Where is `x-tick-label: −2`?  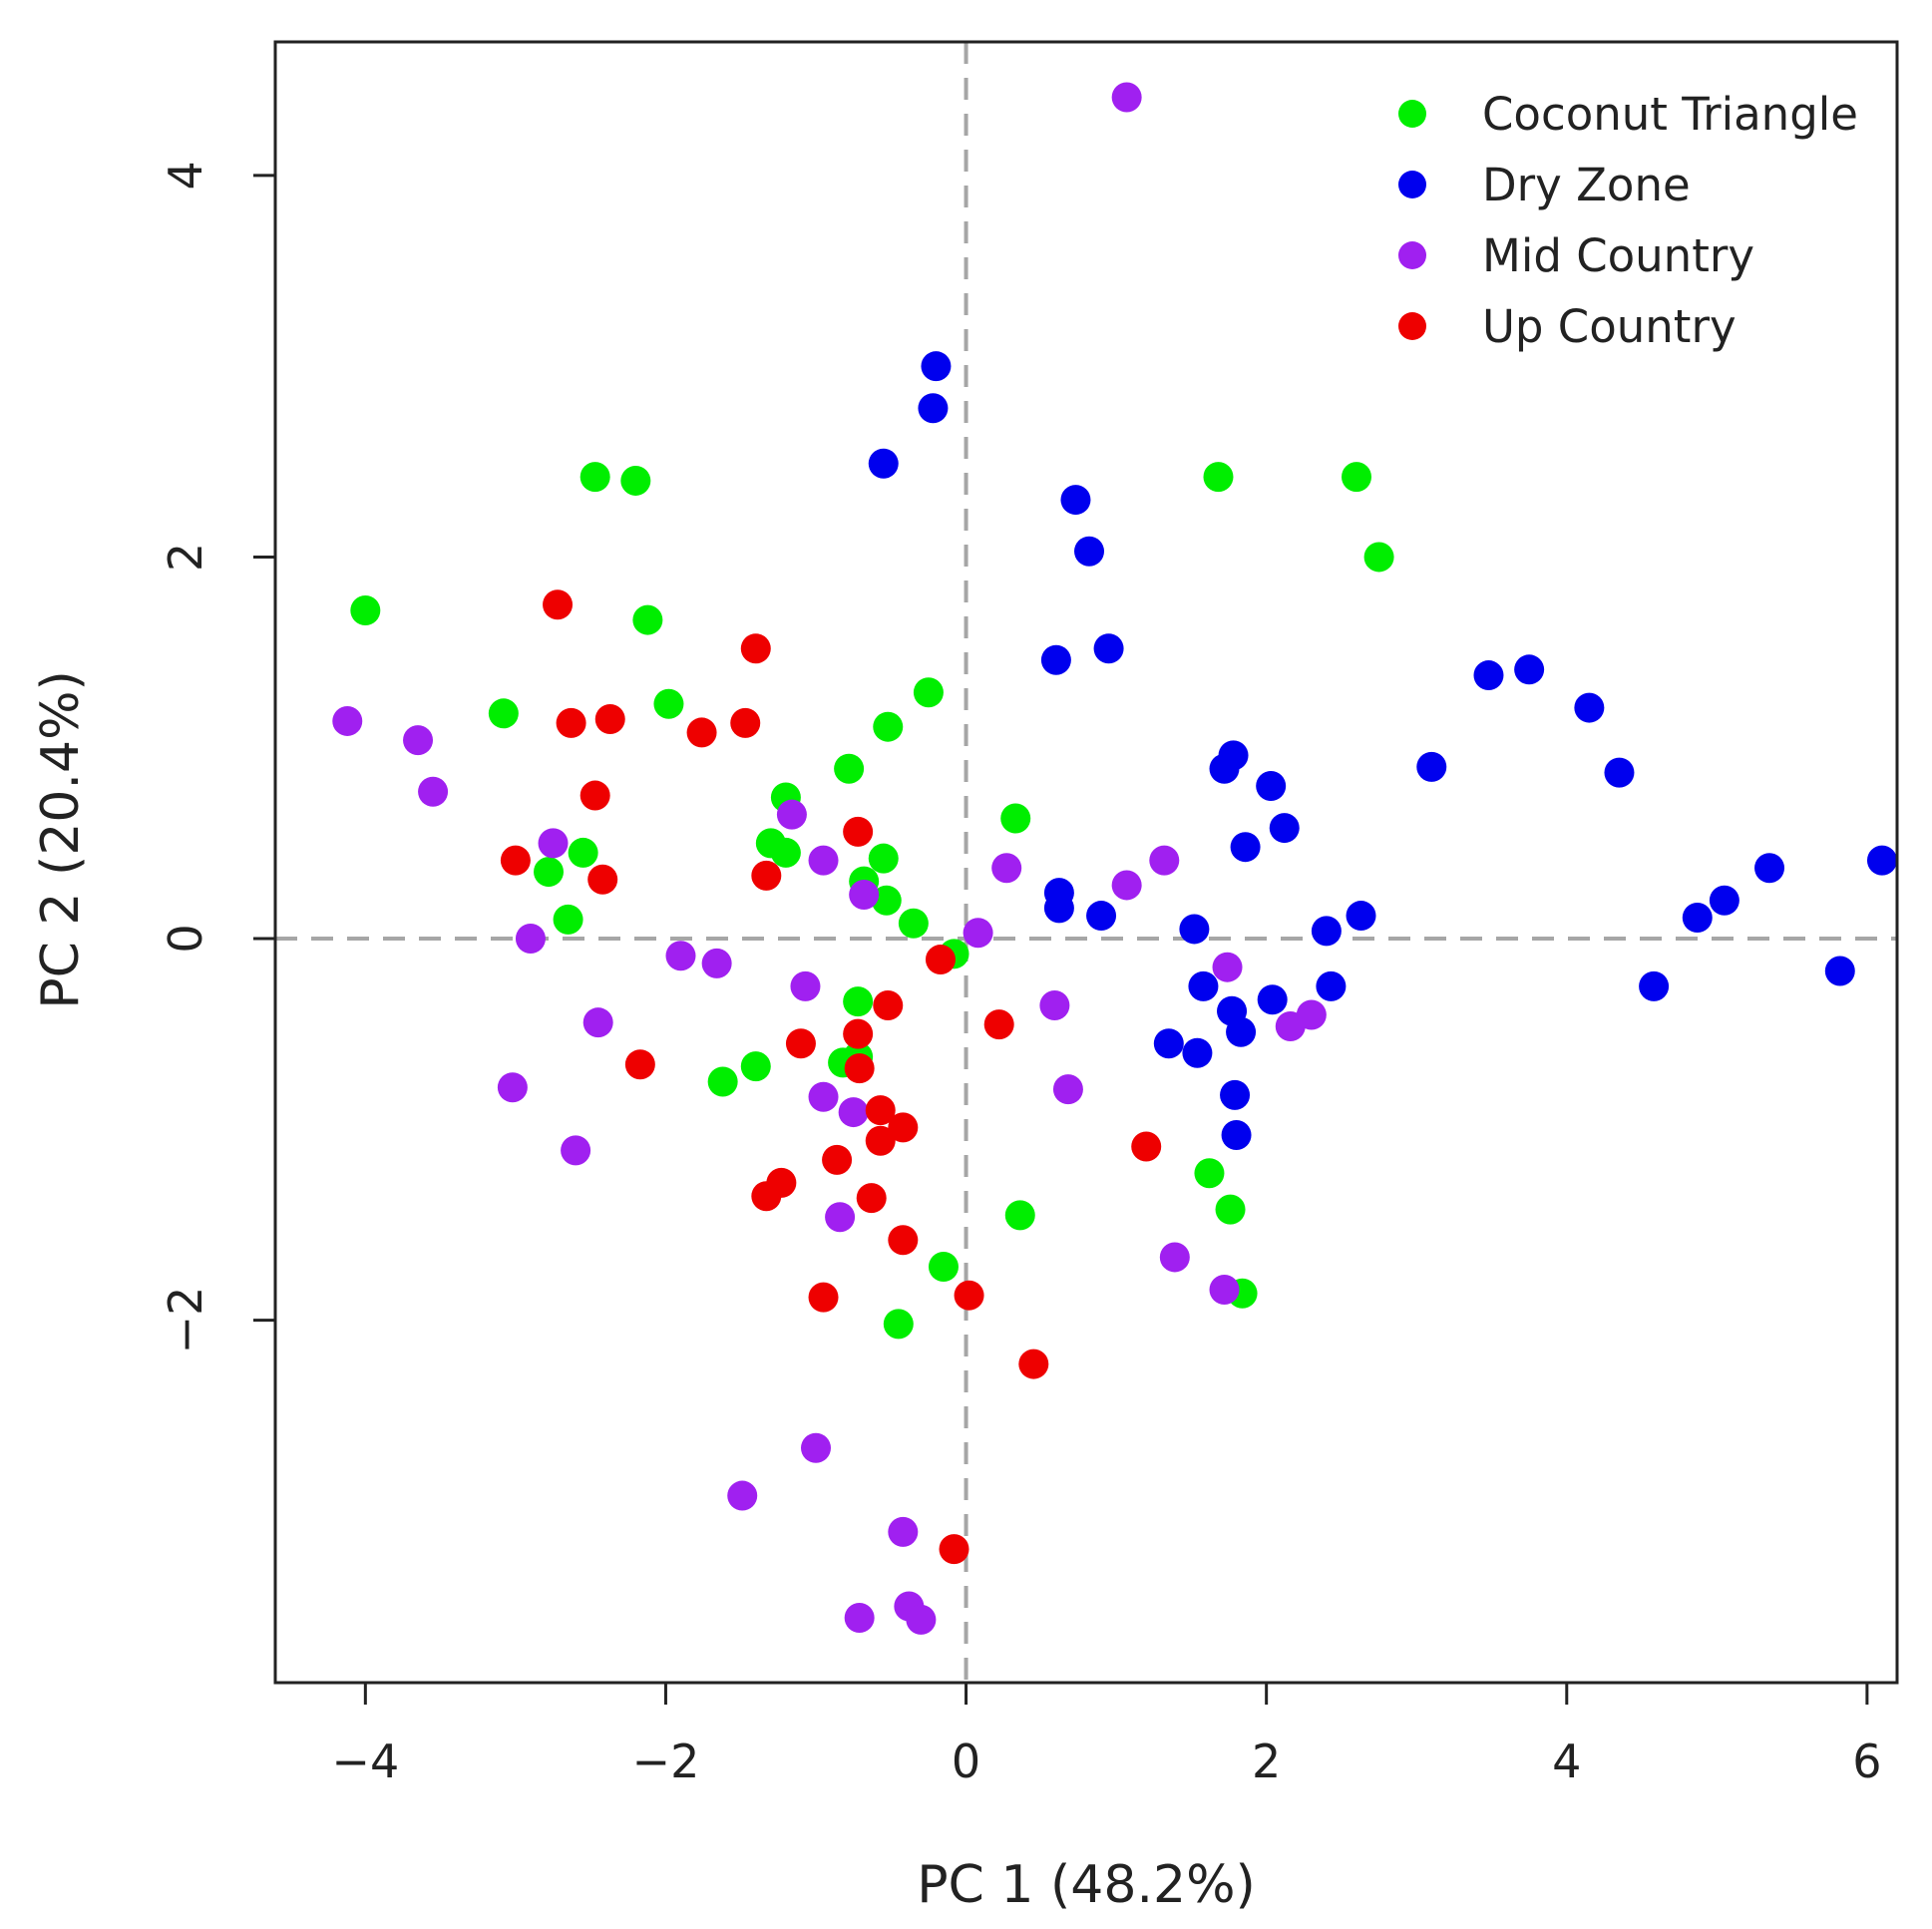 x-tick-label: −2 is located at coordinates (666, 1761).